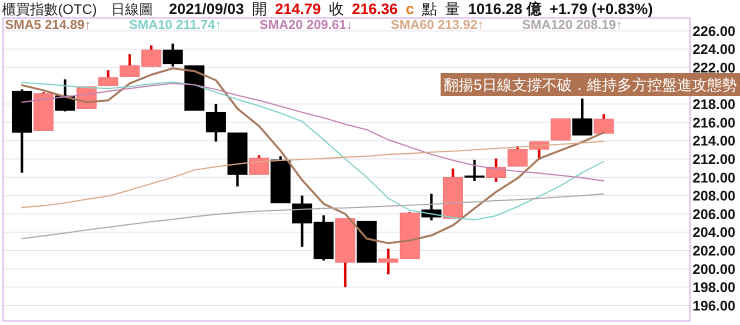 The height and width of the screenshot is (325, 740). Describe the element at coordinates (452, 9) in the screenshot. I see `annotation: 量` at that location.